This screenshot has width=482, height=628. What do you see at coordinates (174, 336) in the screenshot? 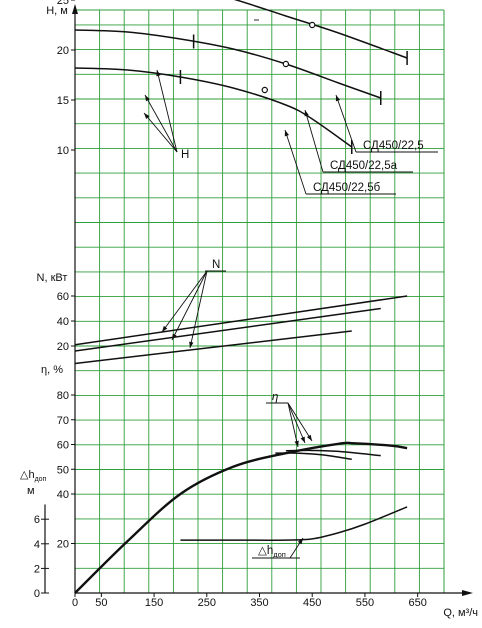
I see `power-leader-1-head` at bounding box center [174, 336].